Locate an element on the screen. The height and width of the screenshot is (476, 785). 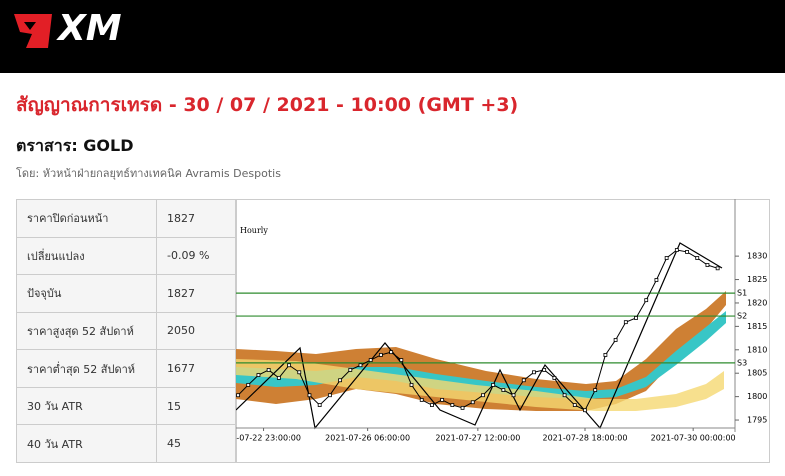
table-row: ราคาสูงสุด 52 สัปดาห์ 2050 is located at coordinates (126, 331).